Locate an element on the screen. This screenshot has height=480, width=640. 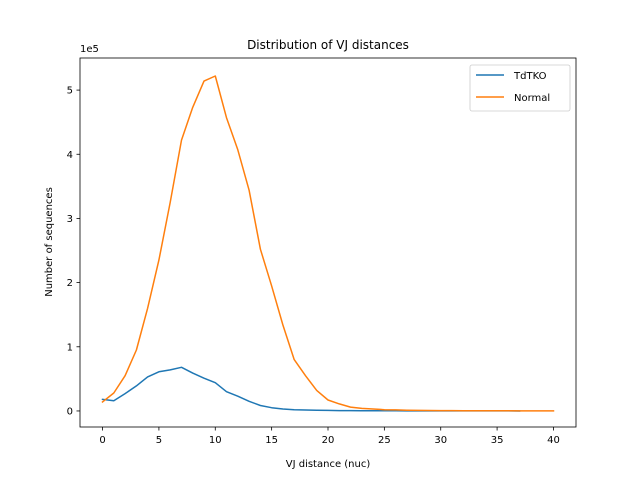
chart-title: Distribution of VJ distances is located at coordinates (328, 45).